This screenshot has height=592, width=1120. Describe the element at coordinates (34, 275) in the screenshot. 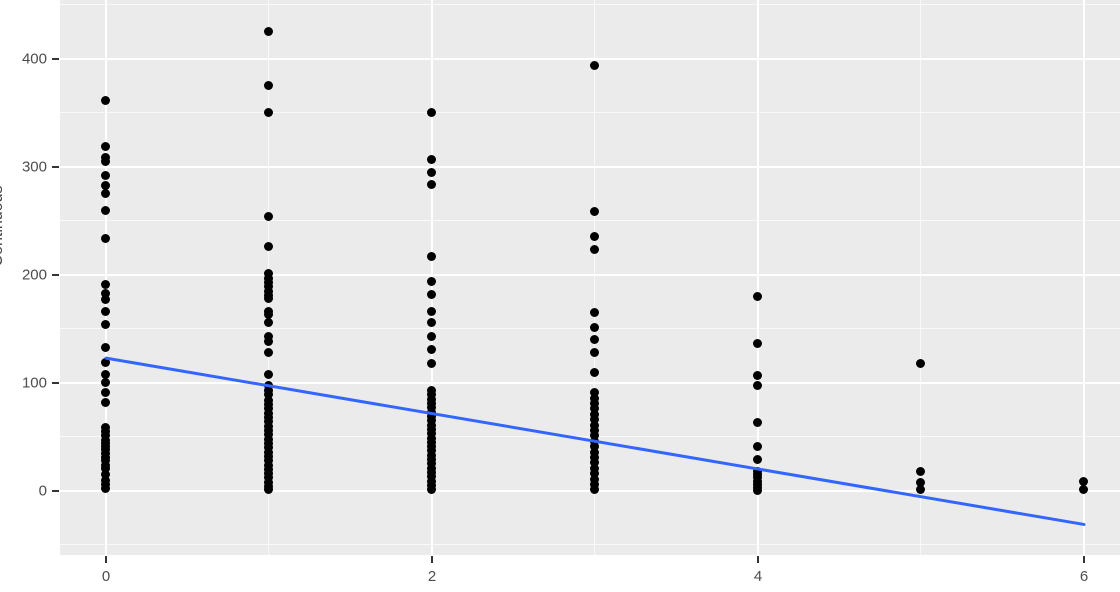

I see `y-tick-label: 200` at that location.